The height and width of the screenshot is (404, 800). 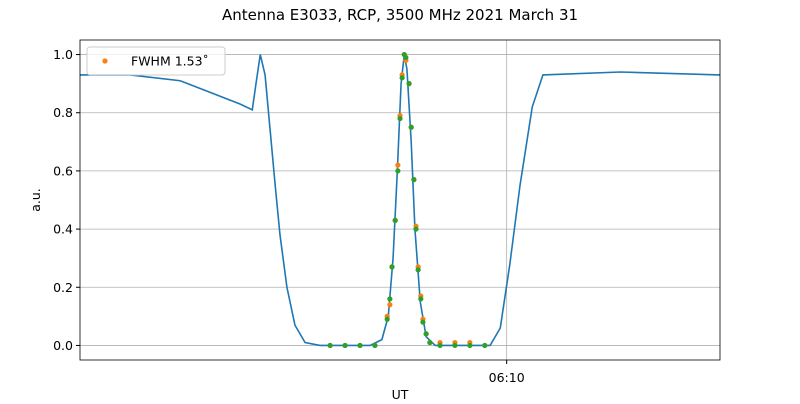 I want to click on y-tick-label: 1.0, so click(x=63, y=54).